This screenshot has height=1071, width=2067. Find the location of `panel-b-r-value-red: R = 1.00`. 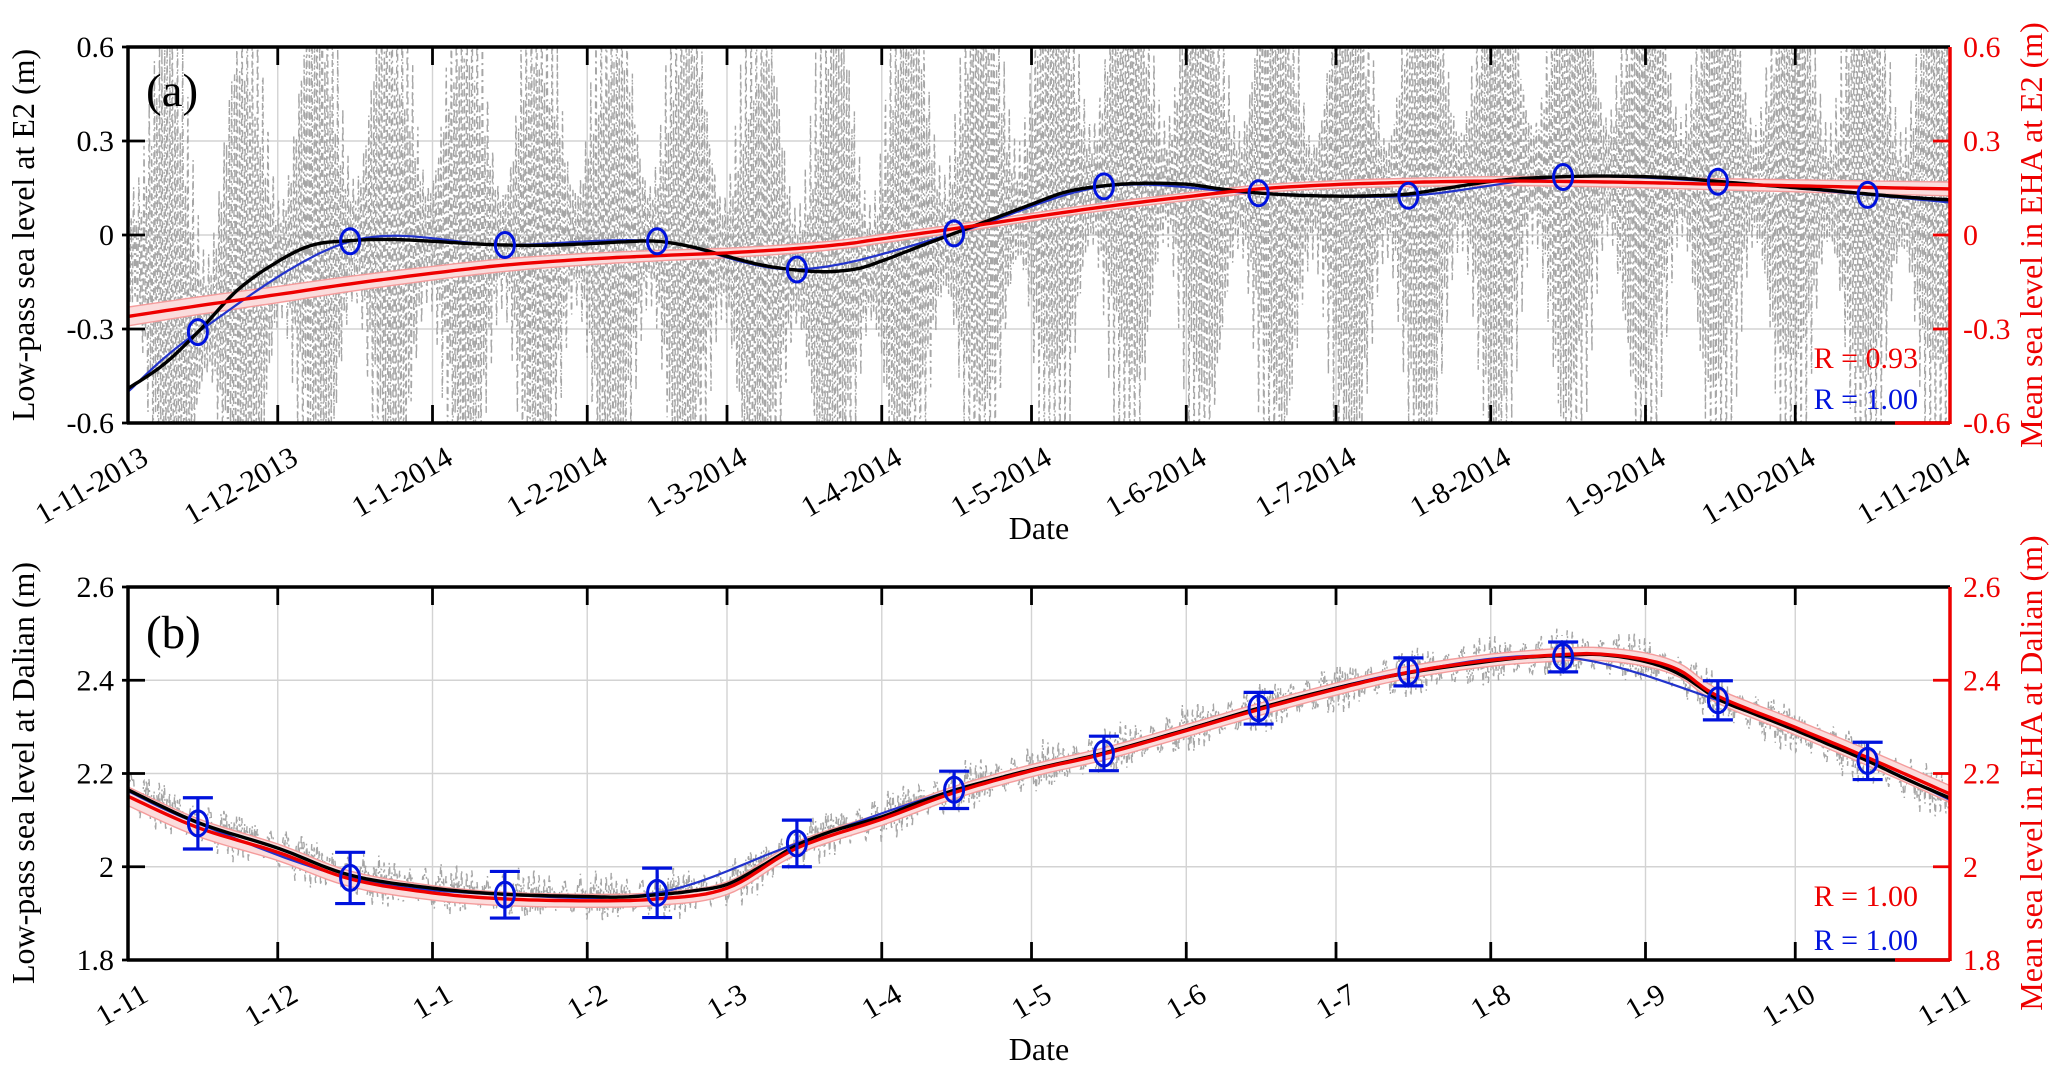

panel-b-r-value-red: R = 1.00 is located at coordinates (1866, 896).